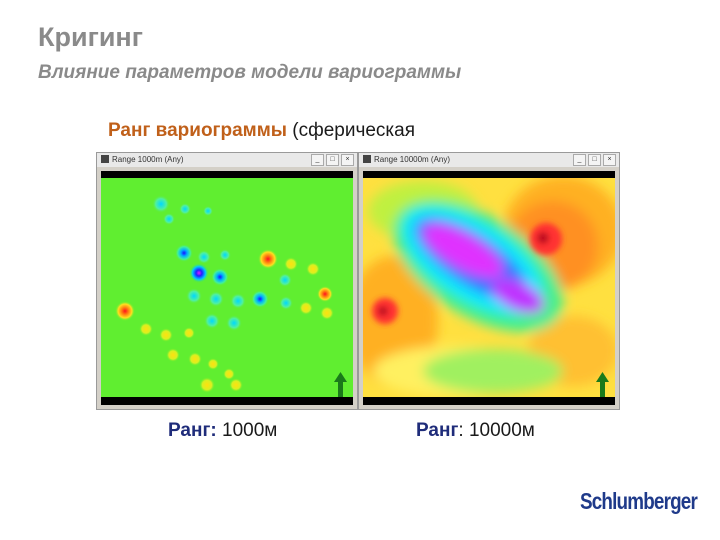 The image size is (720, 540). I want to click on caption-range-1000: Ранг: 1000м, so click(222, 431).